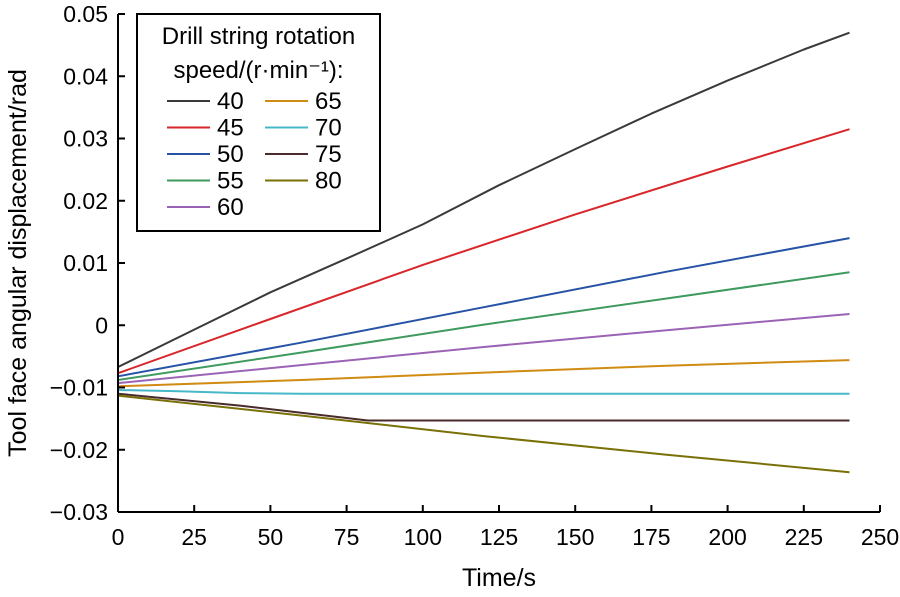 The height and width of the screenshot is (597, 900). I want to click on x-tick-label: 200, so click(727, 537).